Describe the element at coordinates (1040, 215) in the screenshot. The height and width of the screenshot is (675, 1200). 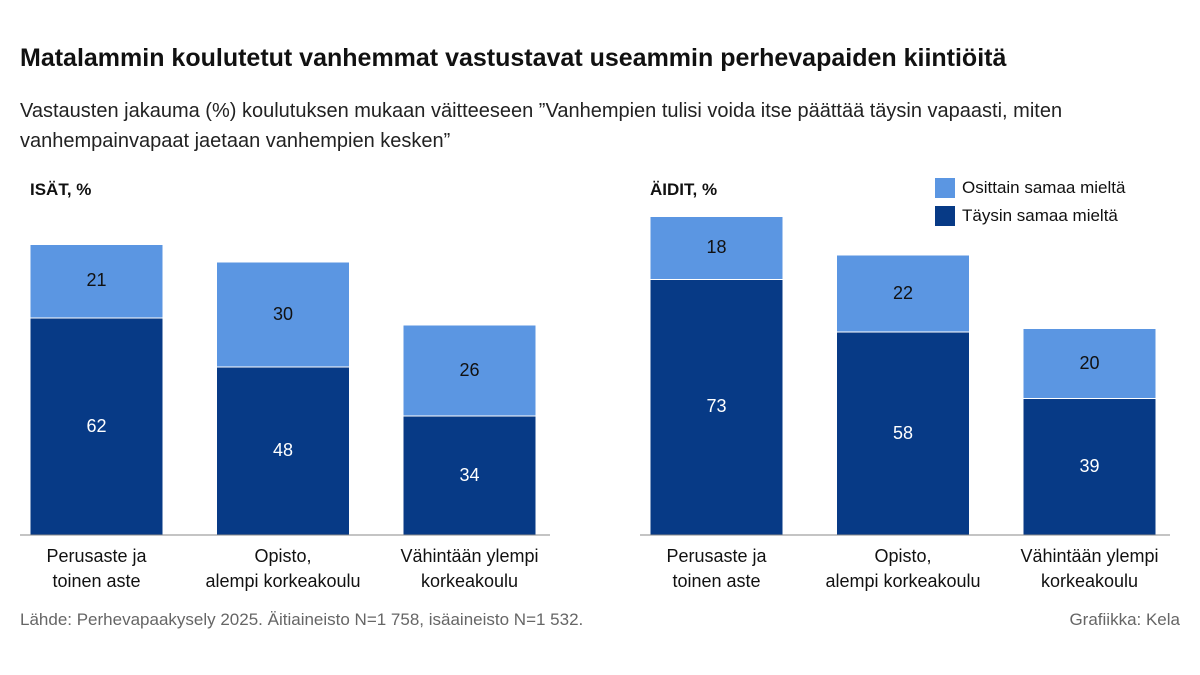
I see `legend-label: Täysin samaa mieltä` at that location.